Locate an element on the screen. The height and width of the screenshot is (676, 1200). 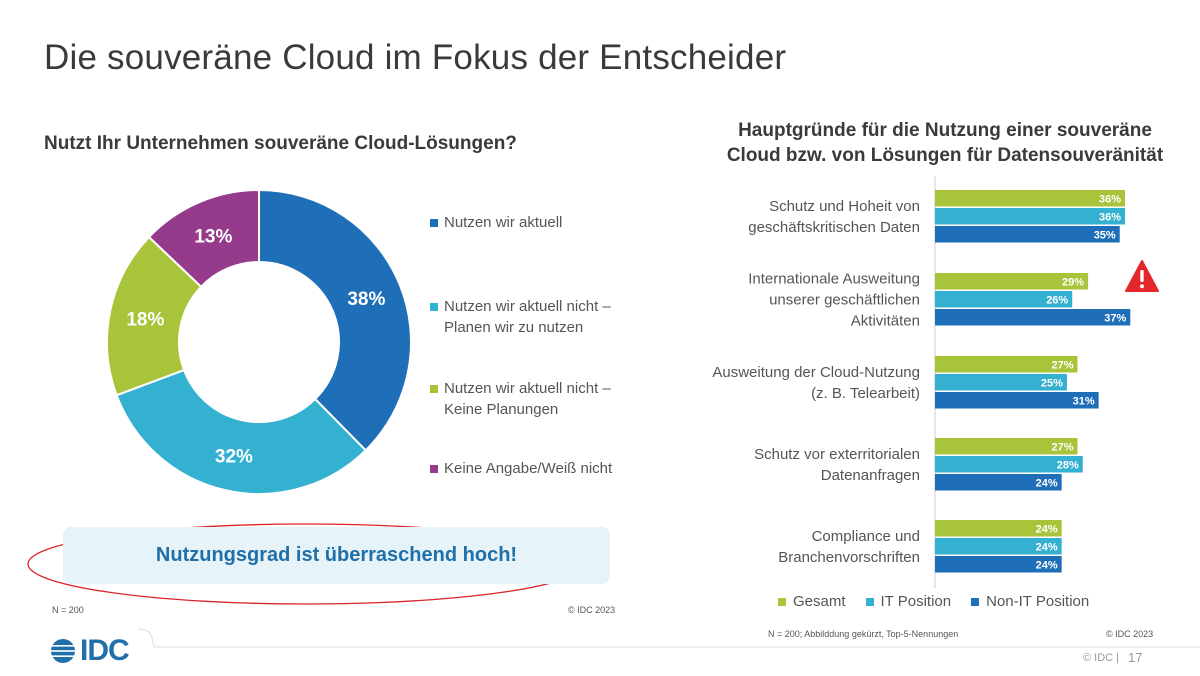
idc-globe-icon is located at coordinates (63, 651).